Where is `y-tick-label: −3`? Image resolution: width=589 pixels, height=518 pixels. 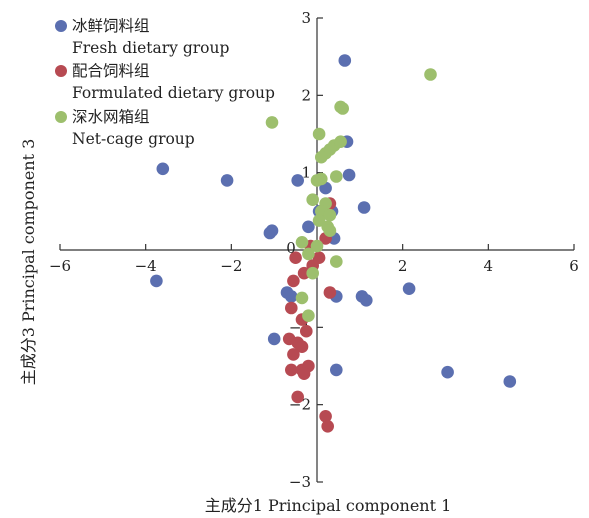 y-tick-label: −3 is located at coordinates (300, 482).